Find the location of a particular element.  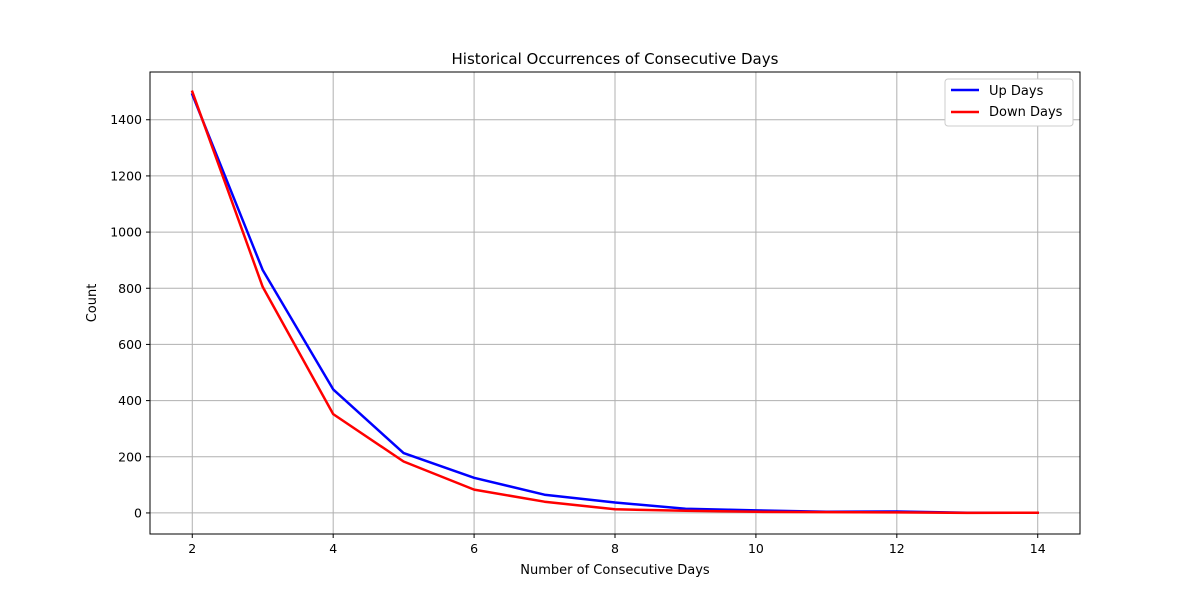

y-axis-label: Count is located at coordinates (92, 303).